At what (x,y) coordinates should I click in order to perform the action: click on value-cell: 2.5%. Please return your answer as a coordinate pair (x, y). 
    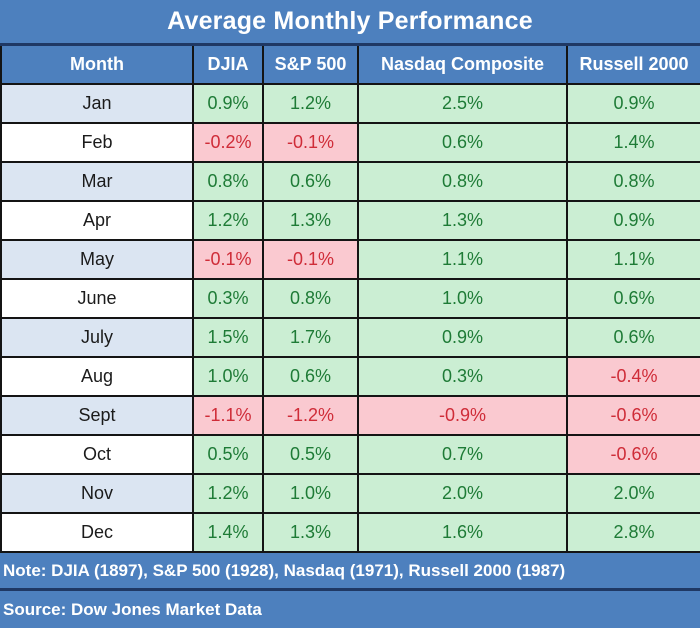
    Looking at the image, I should click on (462, 103).